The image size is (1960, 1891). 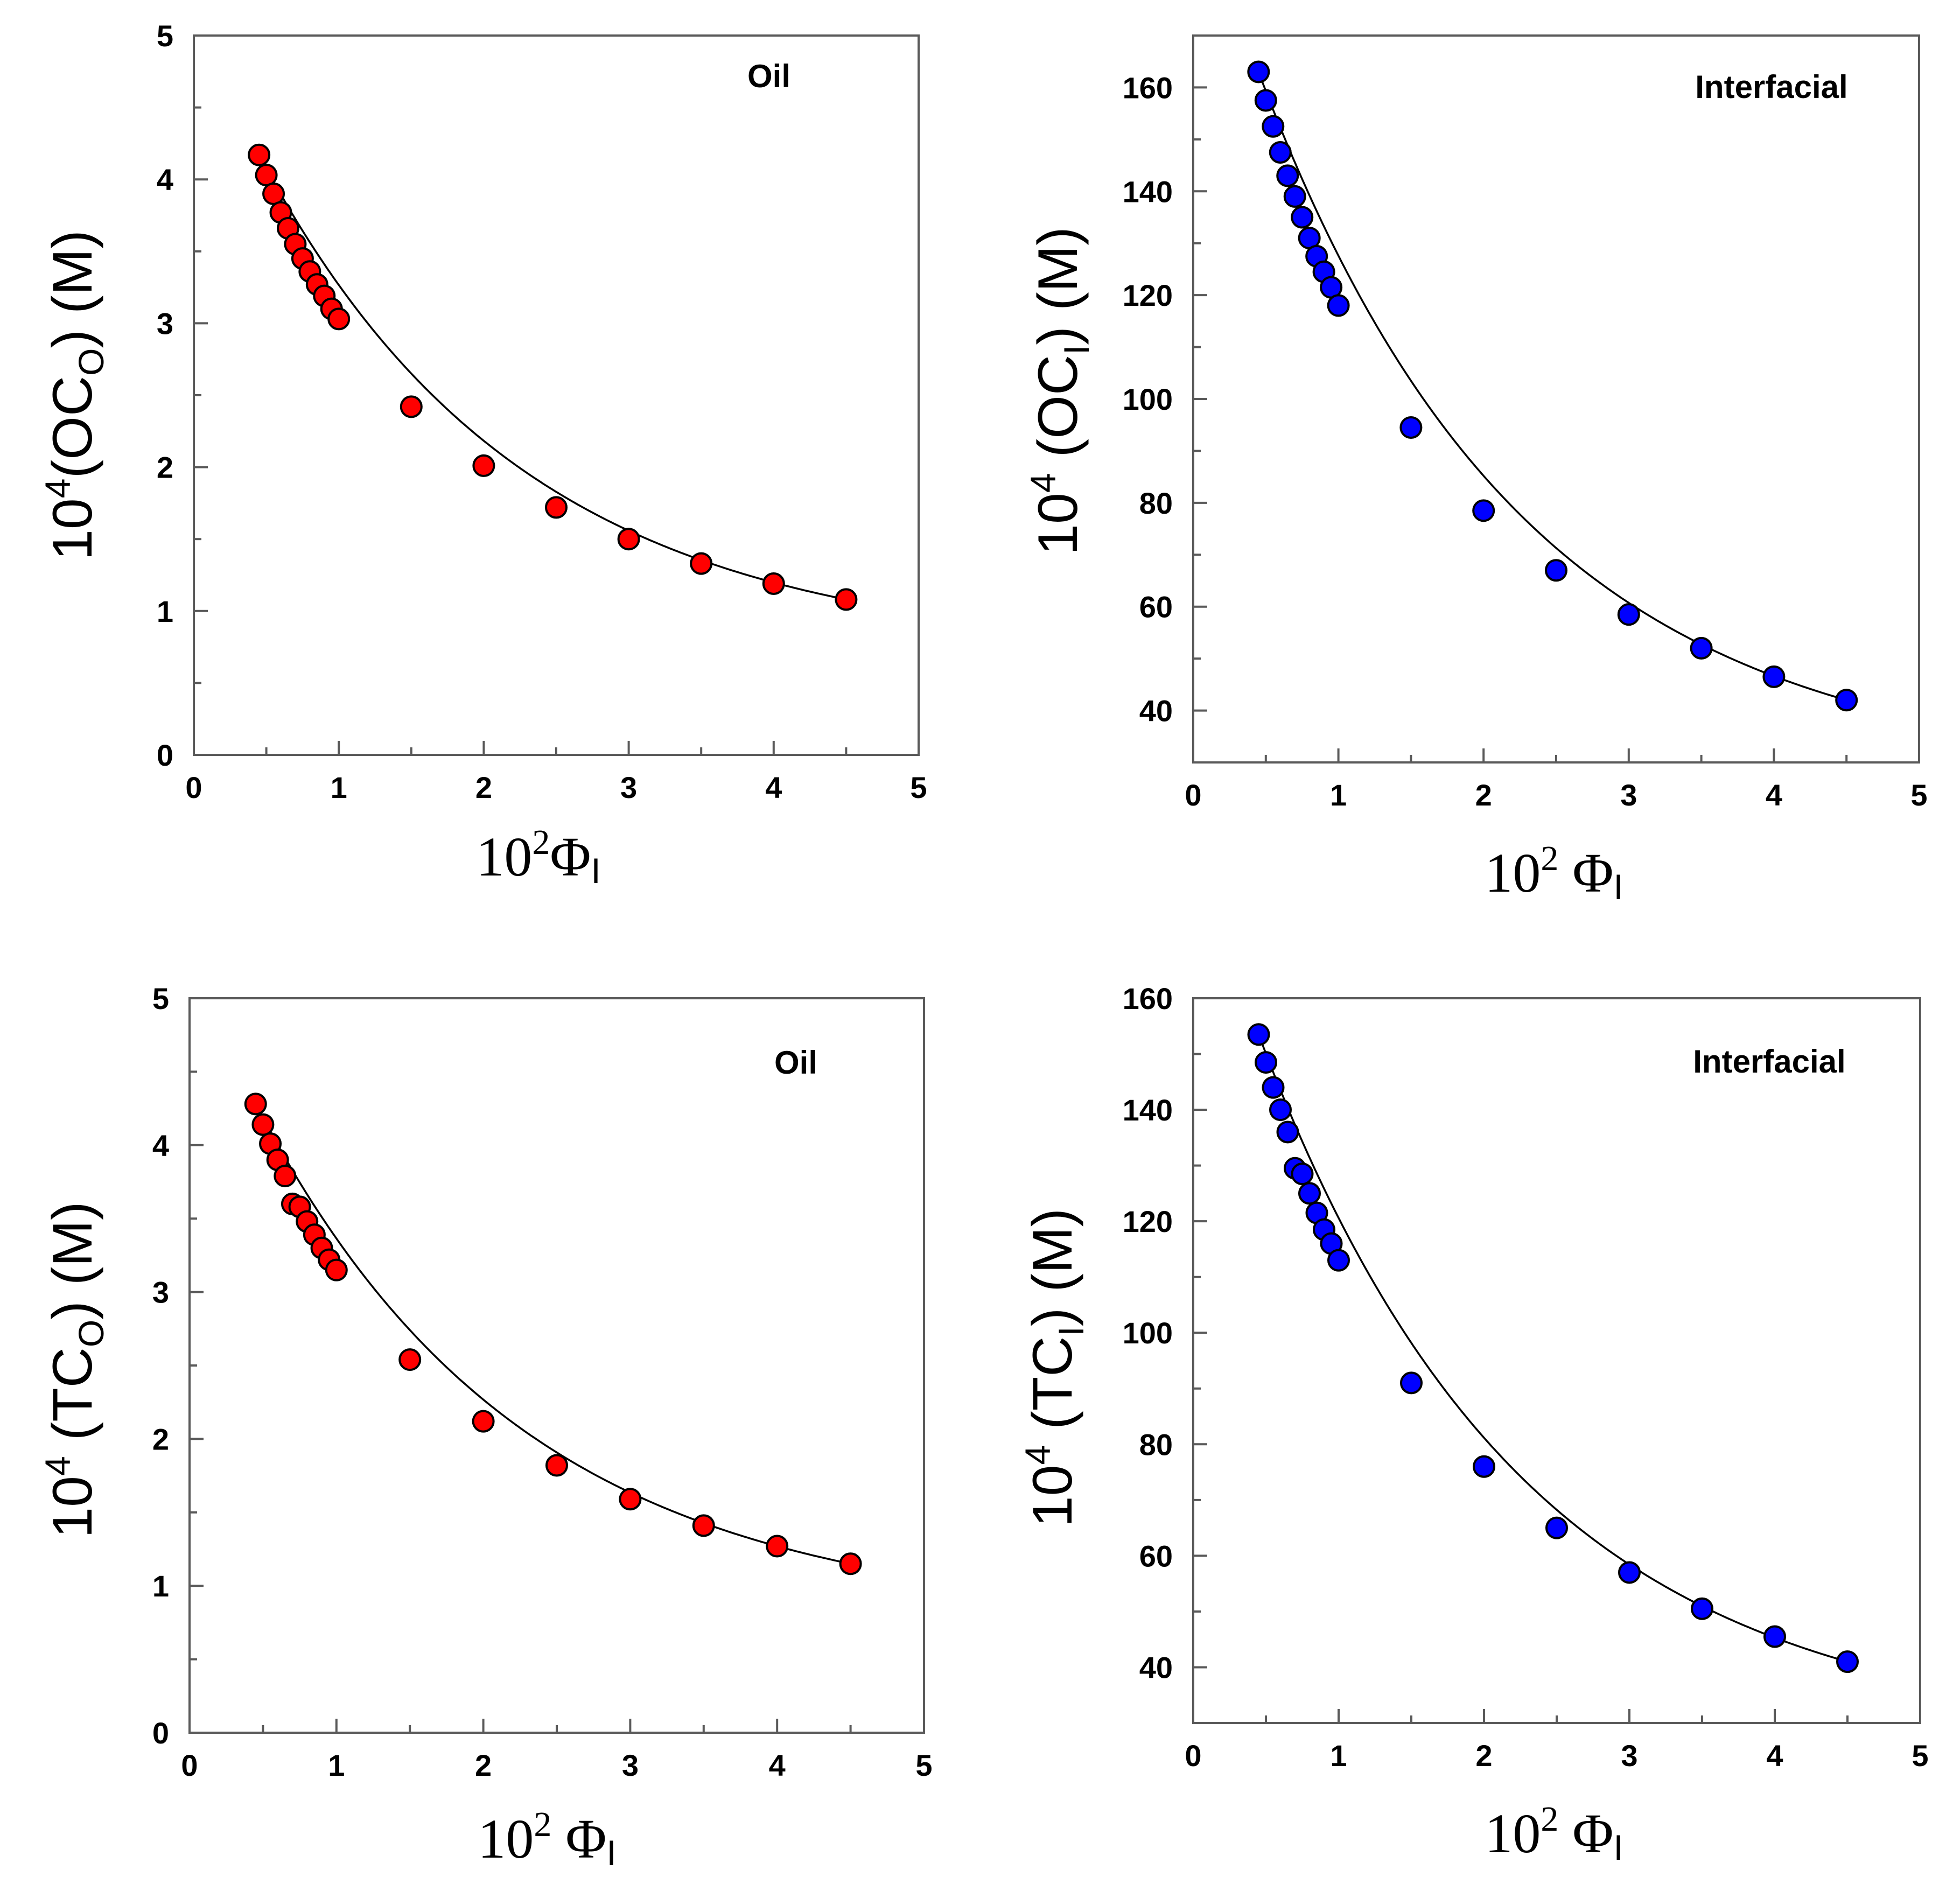 What do you see at coordinates (165, 611) in the screenshot?
I see `y-tick-label: 1` at bounding box center [165, 611].